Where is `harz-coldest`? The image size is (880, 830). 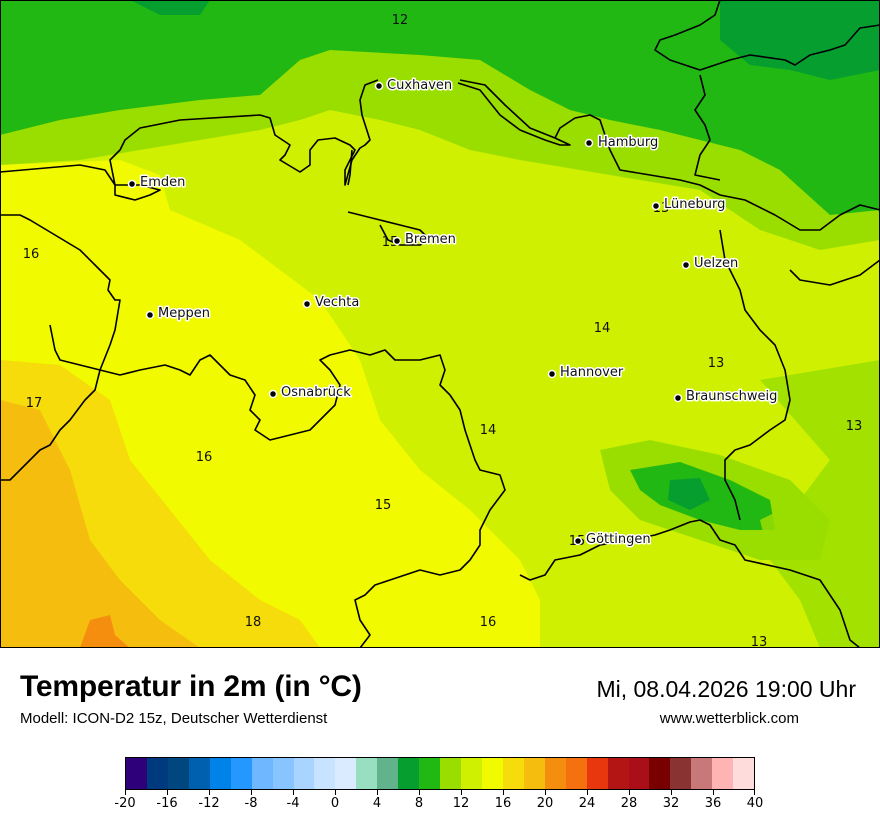
harz-coldest is located at coordinates (689, 494).